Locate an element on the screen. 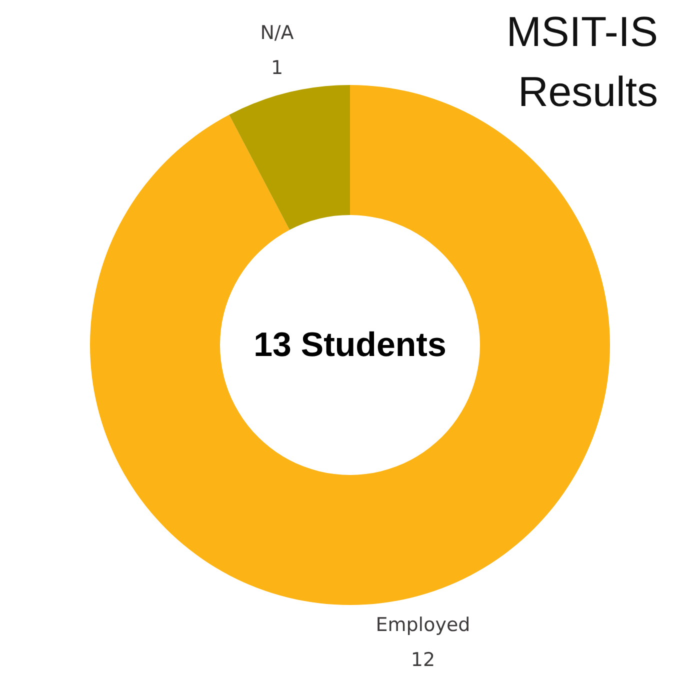  slice-label: N/A is located at coordinates (277, 33).